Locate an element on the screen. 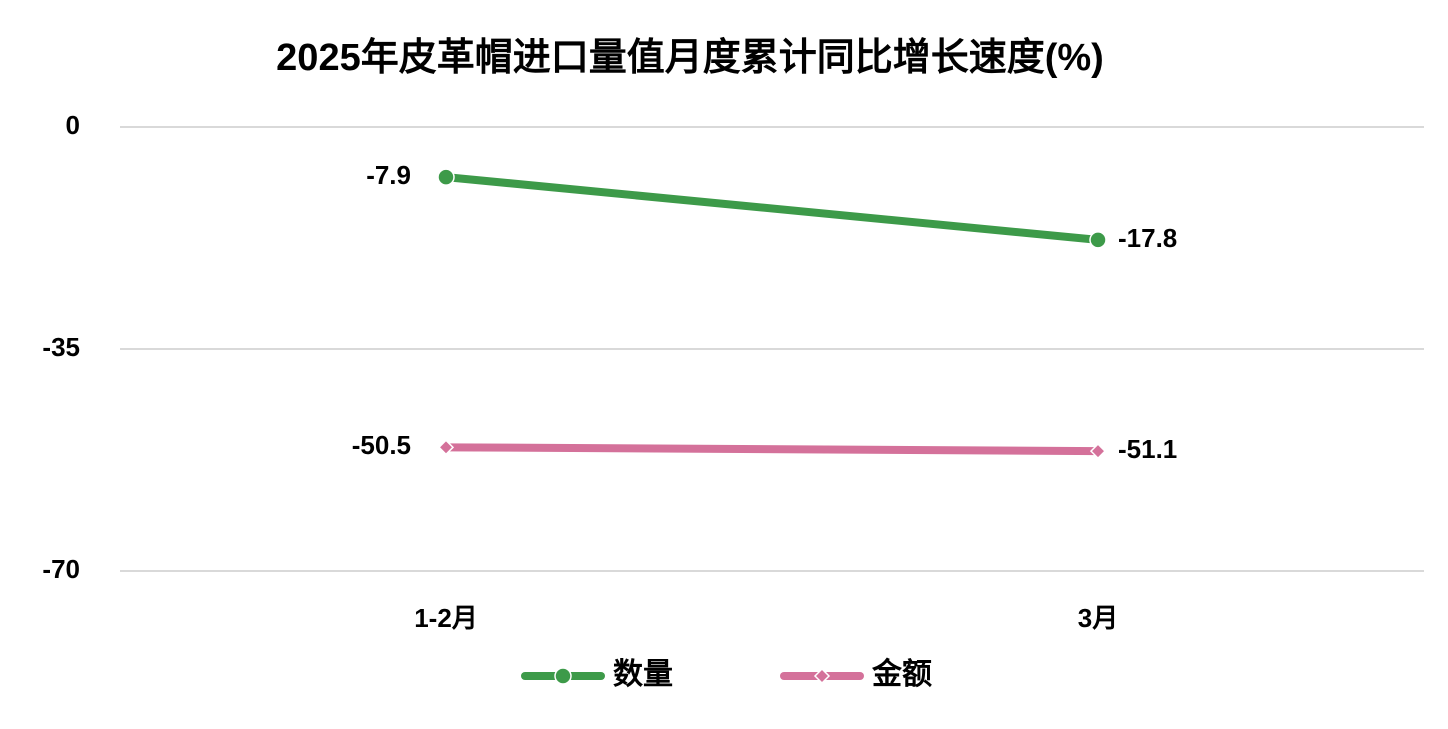  y-tick-label: -70 is located at coordinates (61, 569).